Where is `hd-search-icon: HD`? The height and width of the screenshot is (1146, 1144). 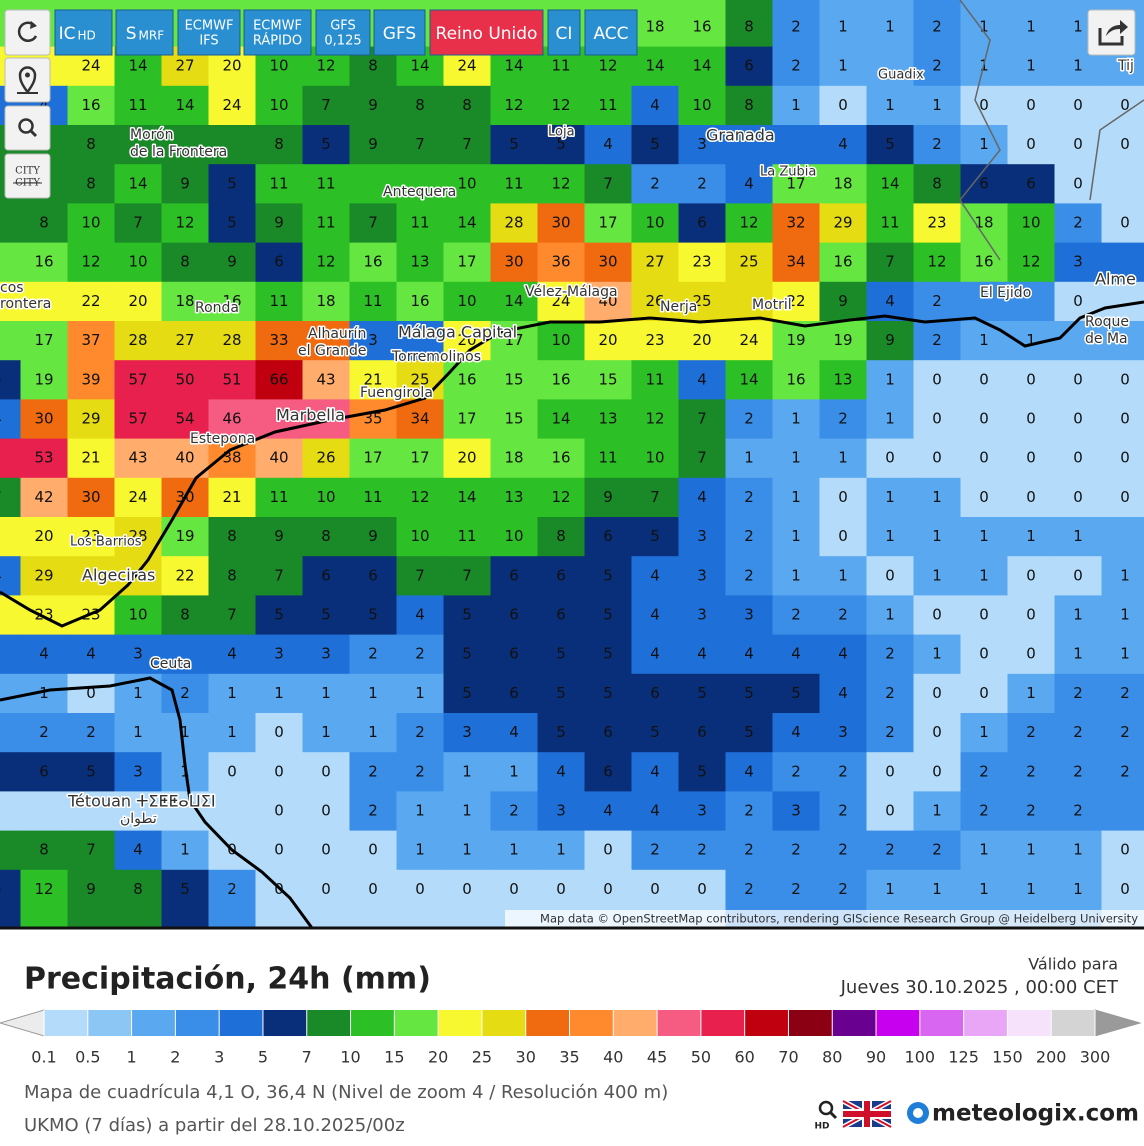
hd-search-icon: HD is located at coordinates (826, 1116).